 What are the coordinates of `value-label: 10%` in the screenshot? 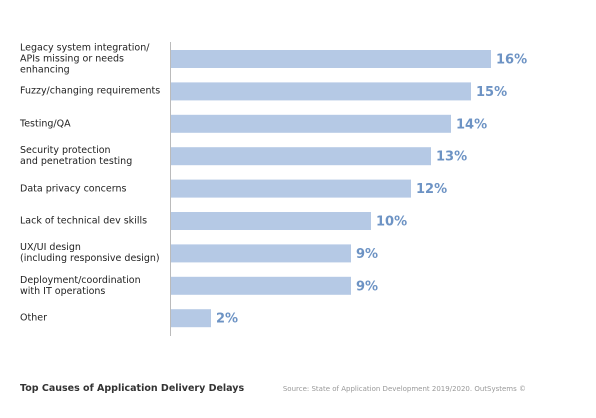 It's located at (391, 222).